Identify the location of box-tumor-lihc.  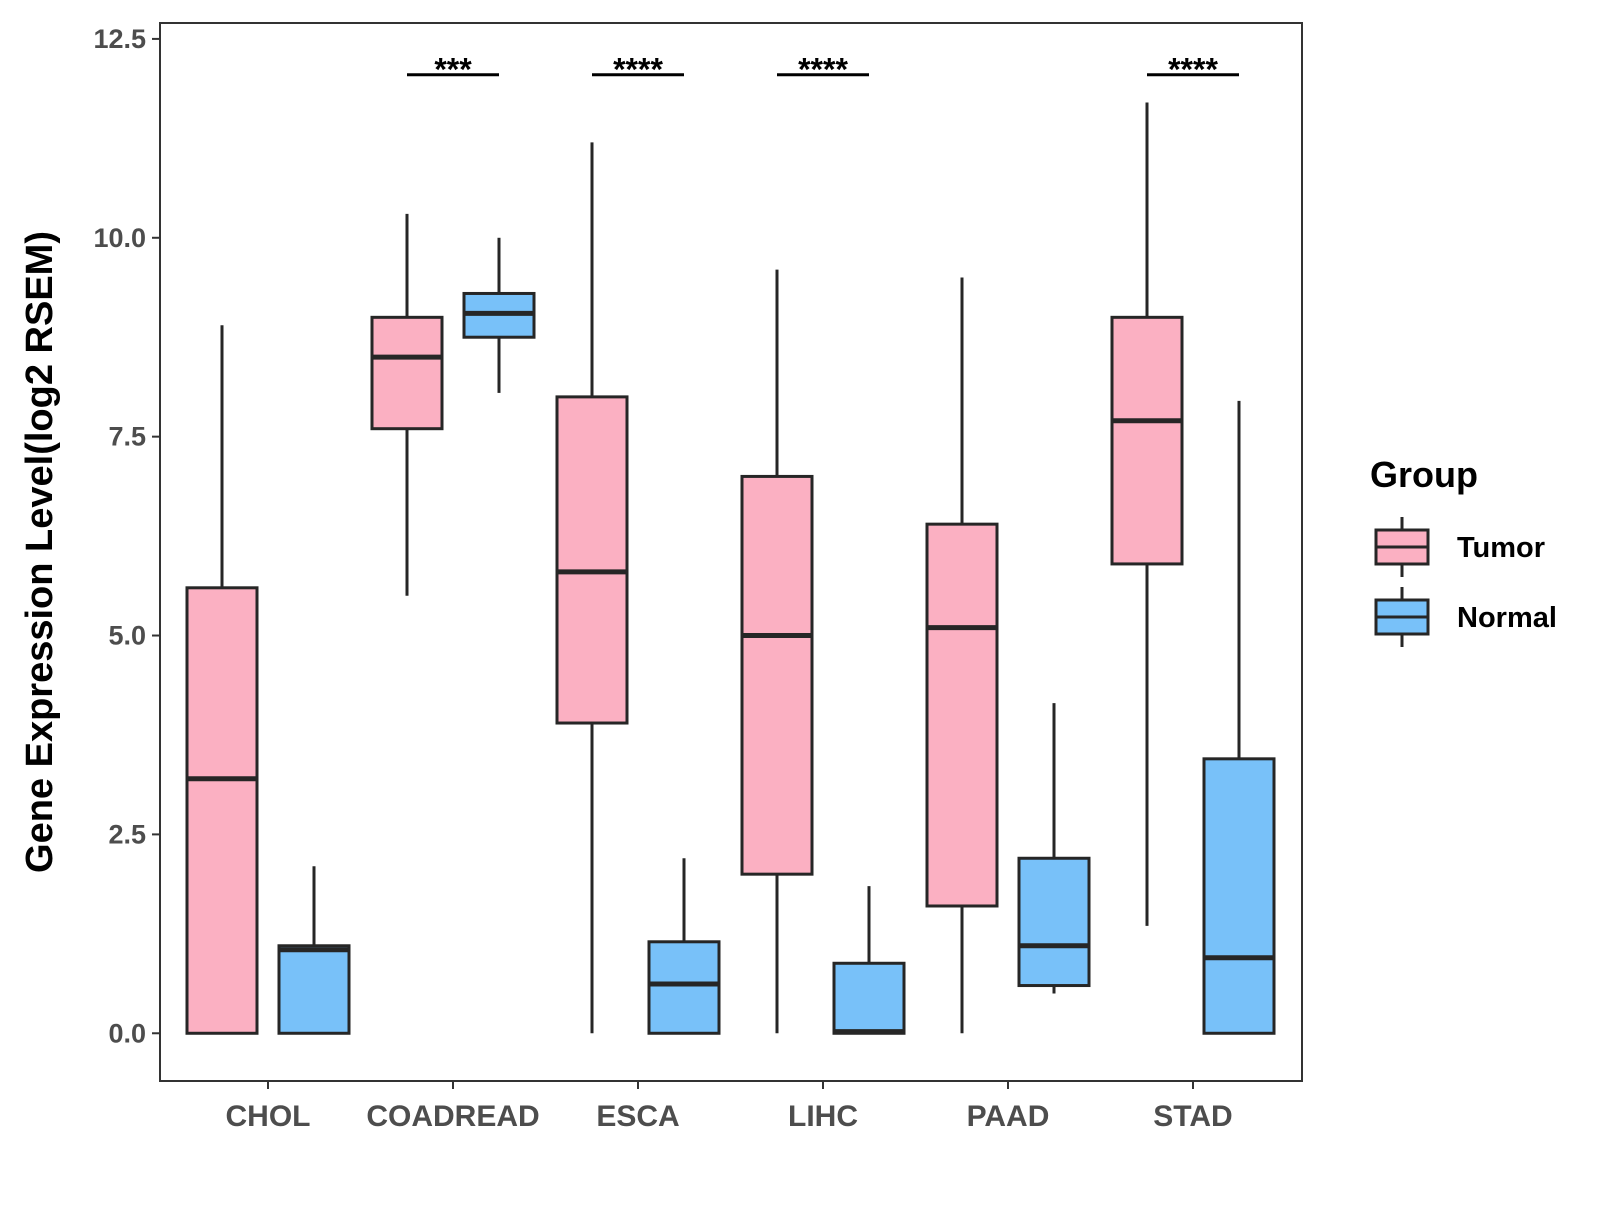
(777, 651).